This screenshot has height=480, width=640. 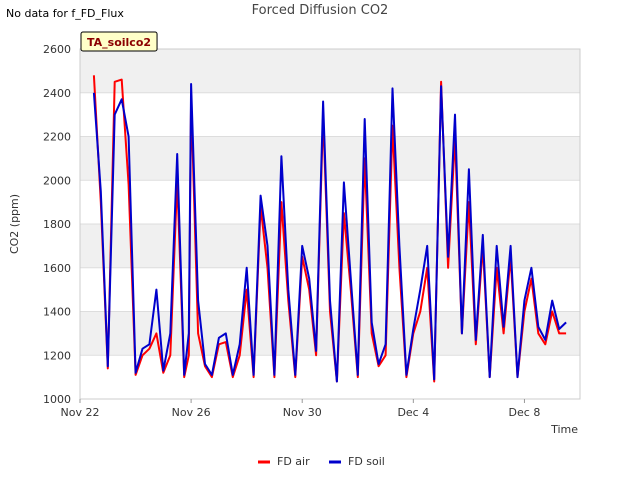 What do you see at coordinates (57, 268) in the screenshot?
I see `y-tick-label: 1600` at bounding box center [57, 268].